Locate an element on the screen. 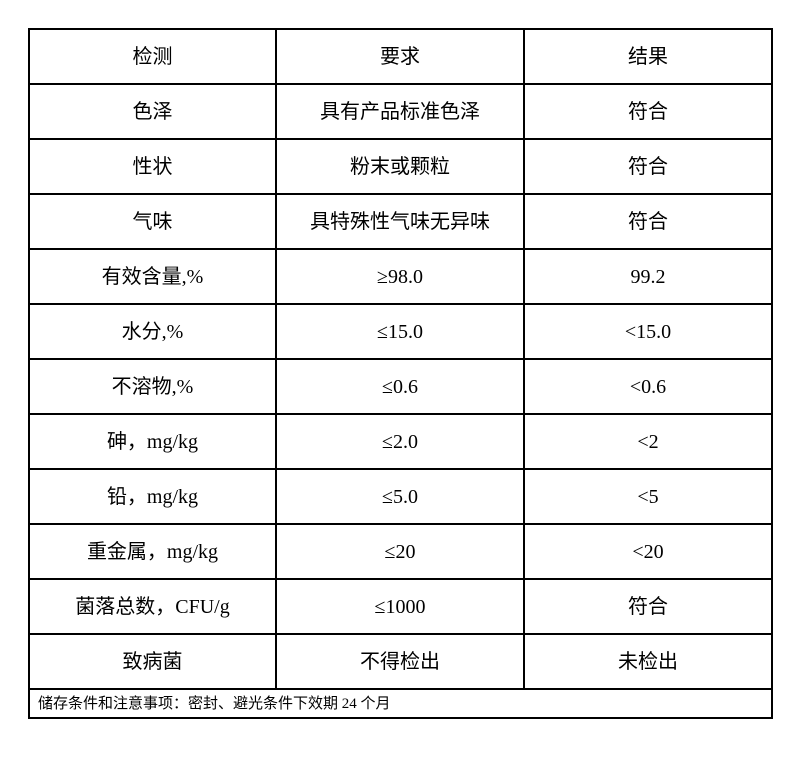 This screenshot has width=800, height=778. table-row: 菌落总数，CFU/g ≤1000 符合 is located at coordinates (400, 606).